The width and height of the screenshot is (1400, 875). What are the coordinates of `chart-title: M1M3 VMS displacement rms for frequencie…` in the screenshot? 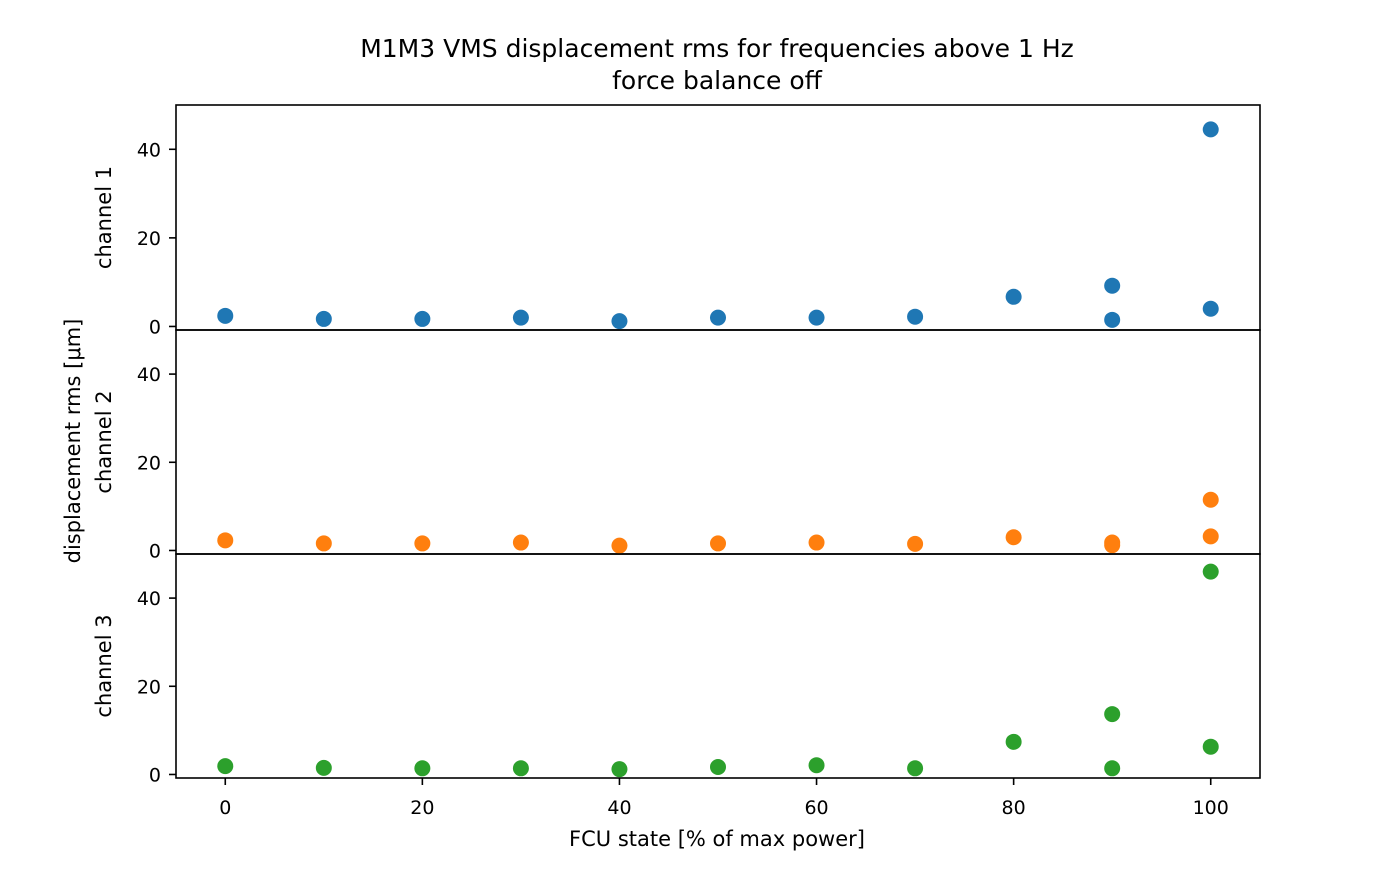 It's located at (717, 48).